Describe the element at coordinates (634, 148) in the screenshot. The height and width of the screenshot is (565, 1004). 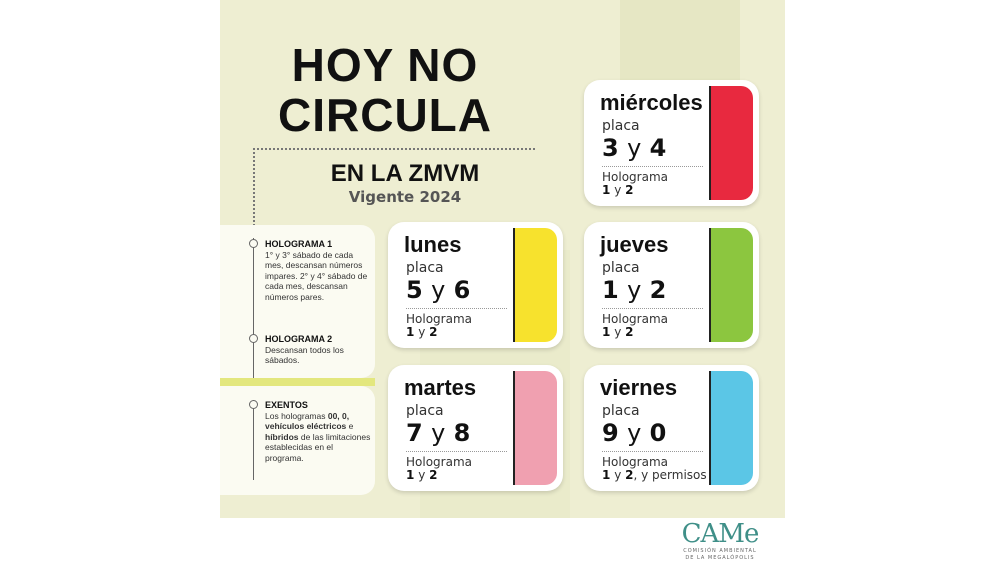
I see `plate-digits: 3 y 4` at that location.